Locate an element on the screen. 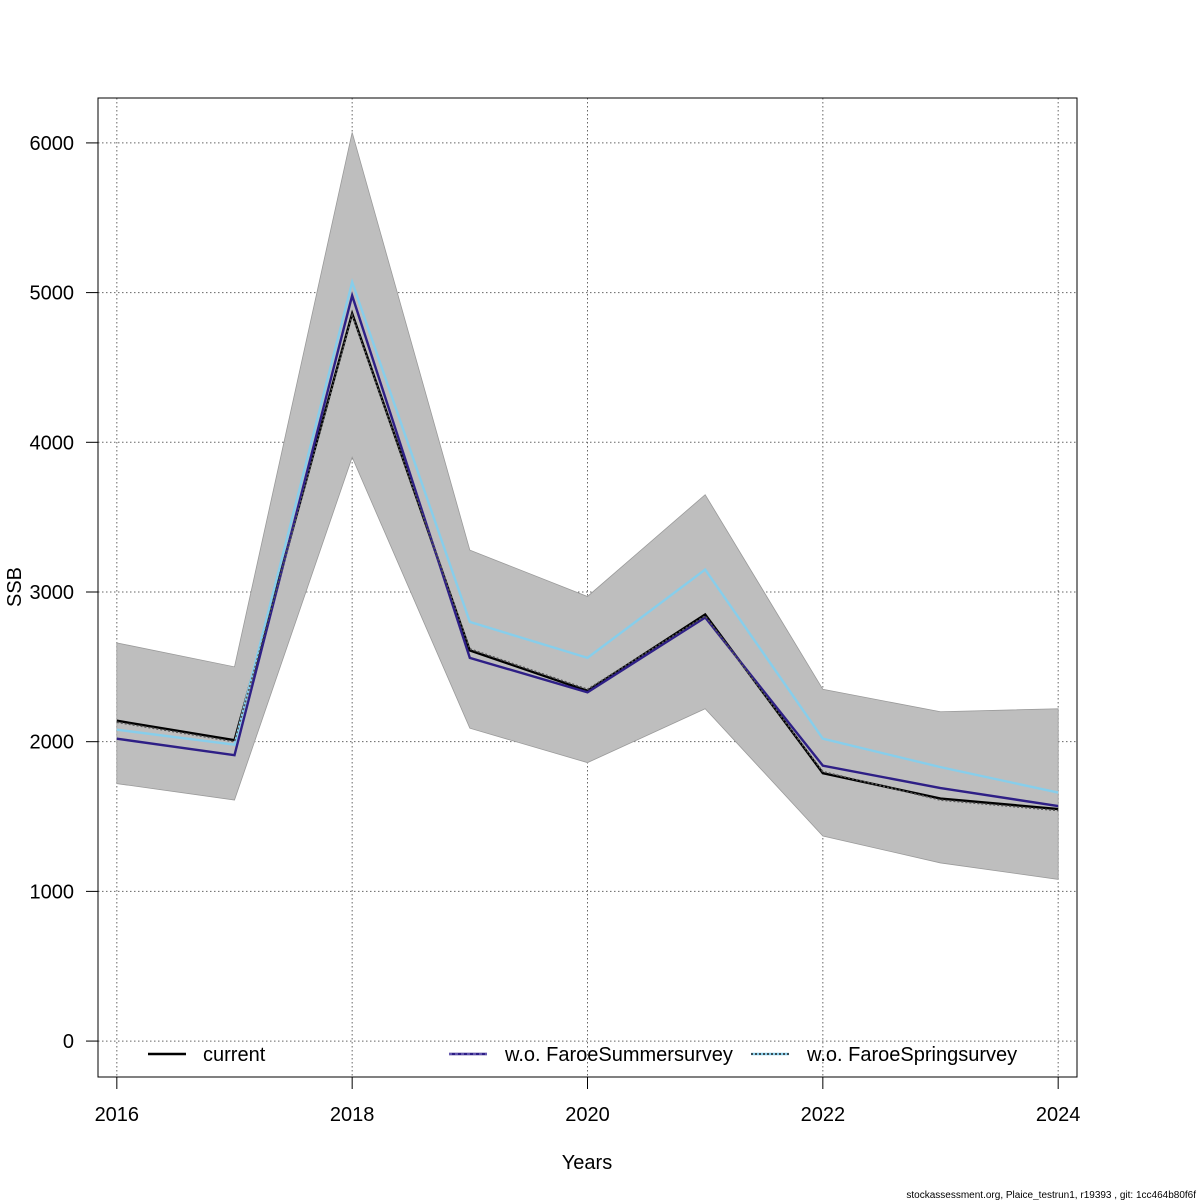 The image size is (1200, 1200). y-tick-label-1000: 1000 is located at coordinates (52, 892).